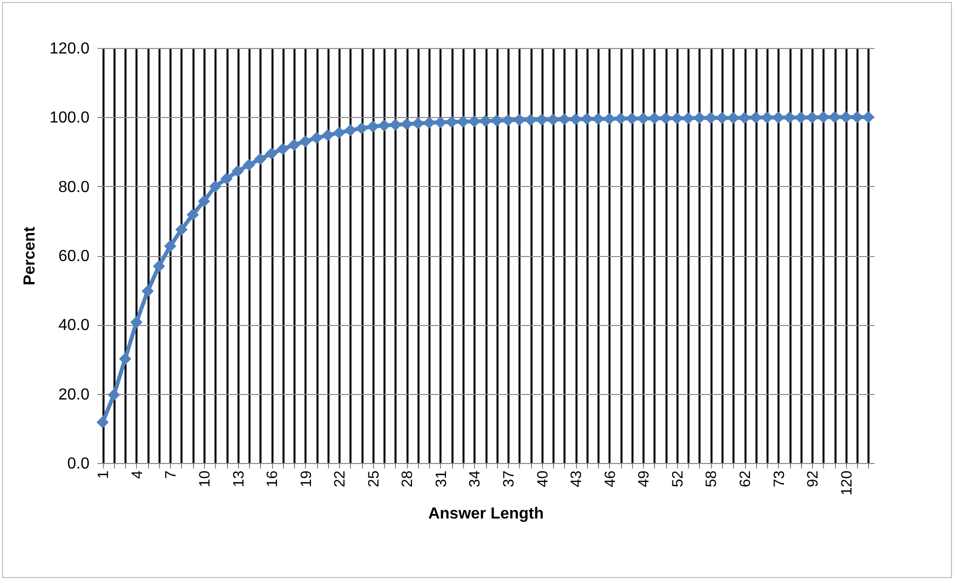 The height and width of the screenshot is (583, 957). I want to click on y-tick-label: 0.0, so click(78, 464).